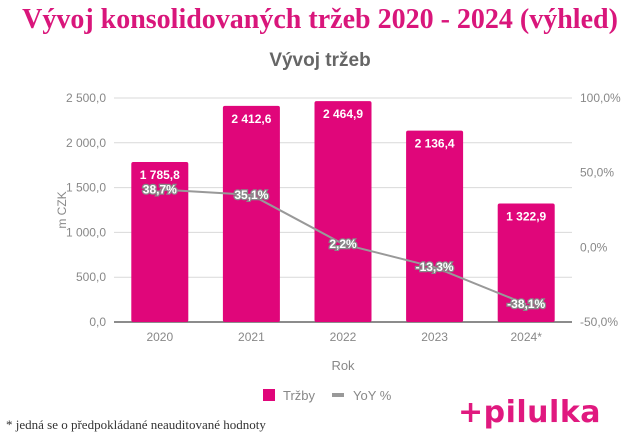 The width and height of the screenshot is (640, 443). What do you see at coordinates (86, 98) in the screenshot?
I see `y-tick-label: 2 500,0` at bounding box center [86, 98].